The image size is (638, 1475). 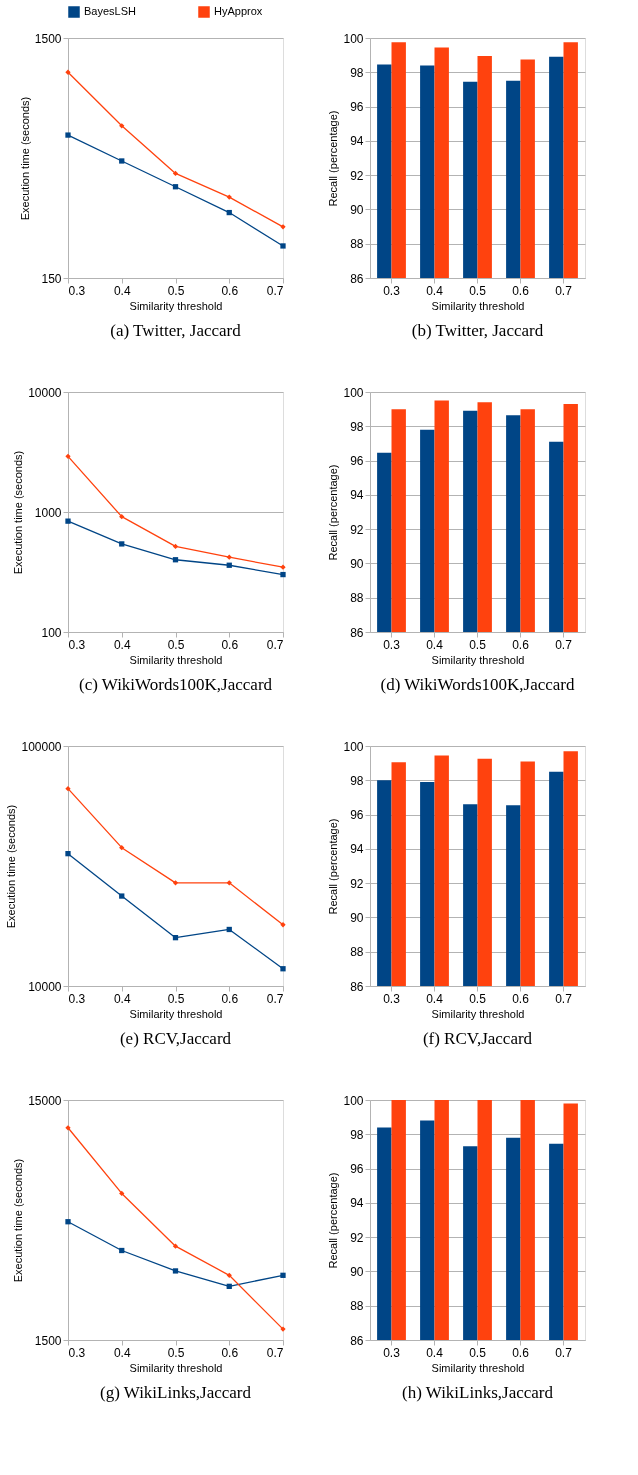 I want to click on y-tick-label: 150, so click(x=51, y=278).